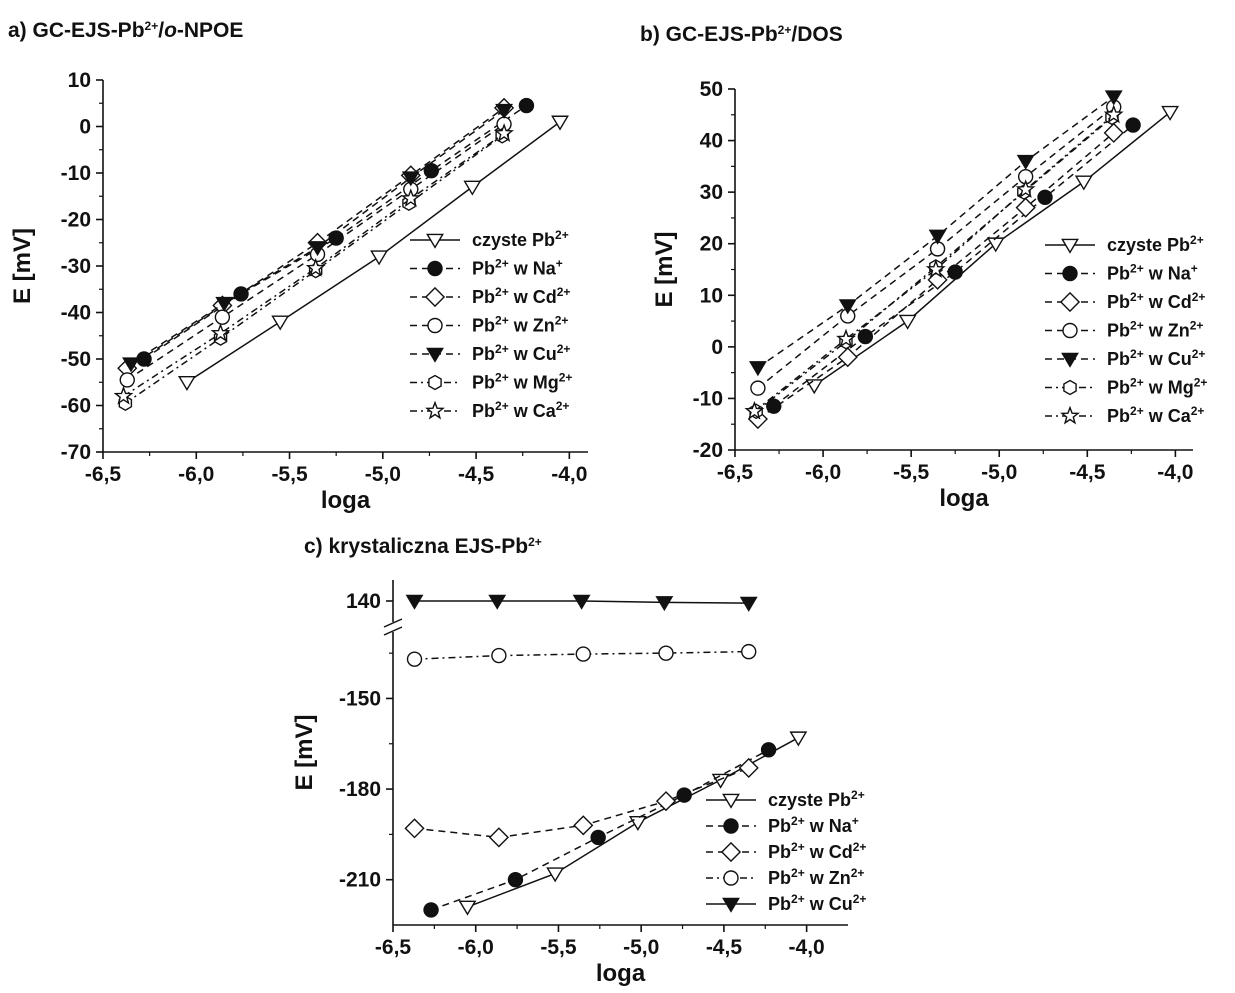 This screenshot has height=993, width=1235. Describe the element at coordinates (423, 546) in the screenshot. I see `panel-c-title: c) krystaliczna EJS-Pb2+` at that location.